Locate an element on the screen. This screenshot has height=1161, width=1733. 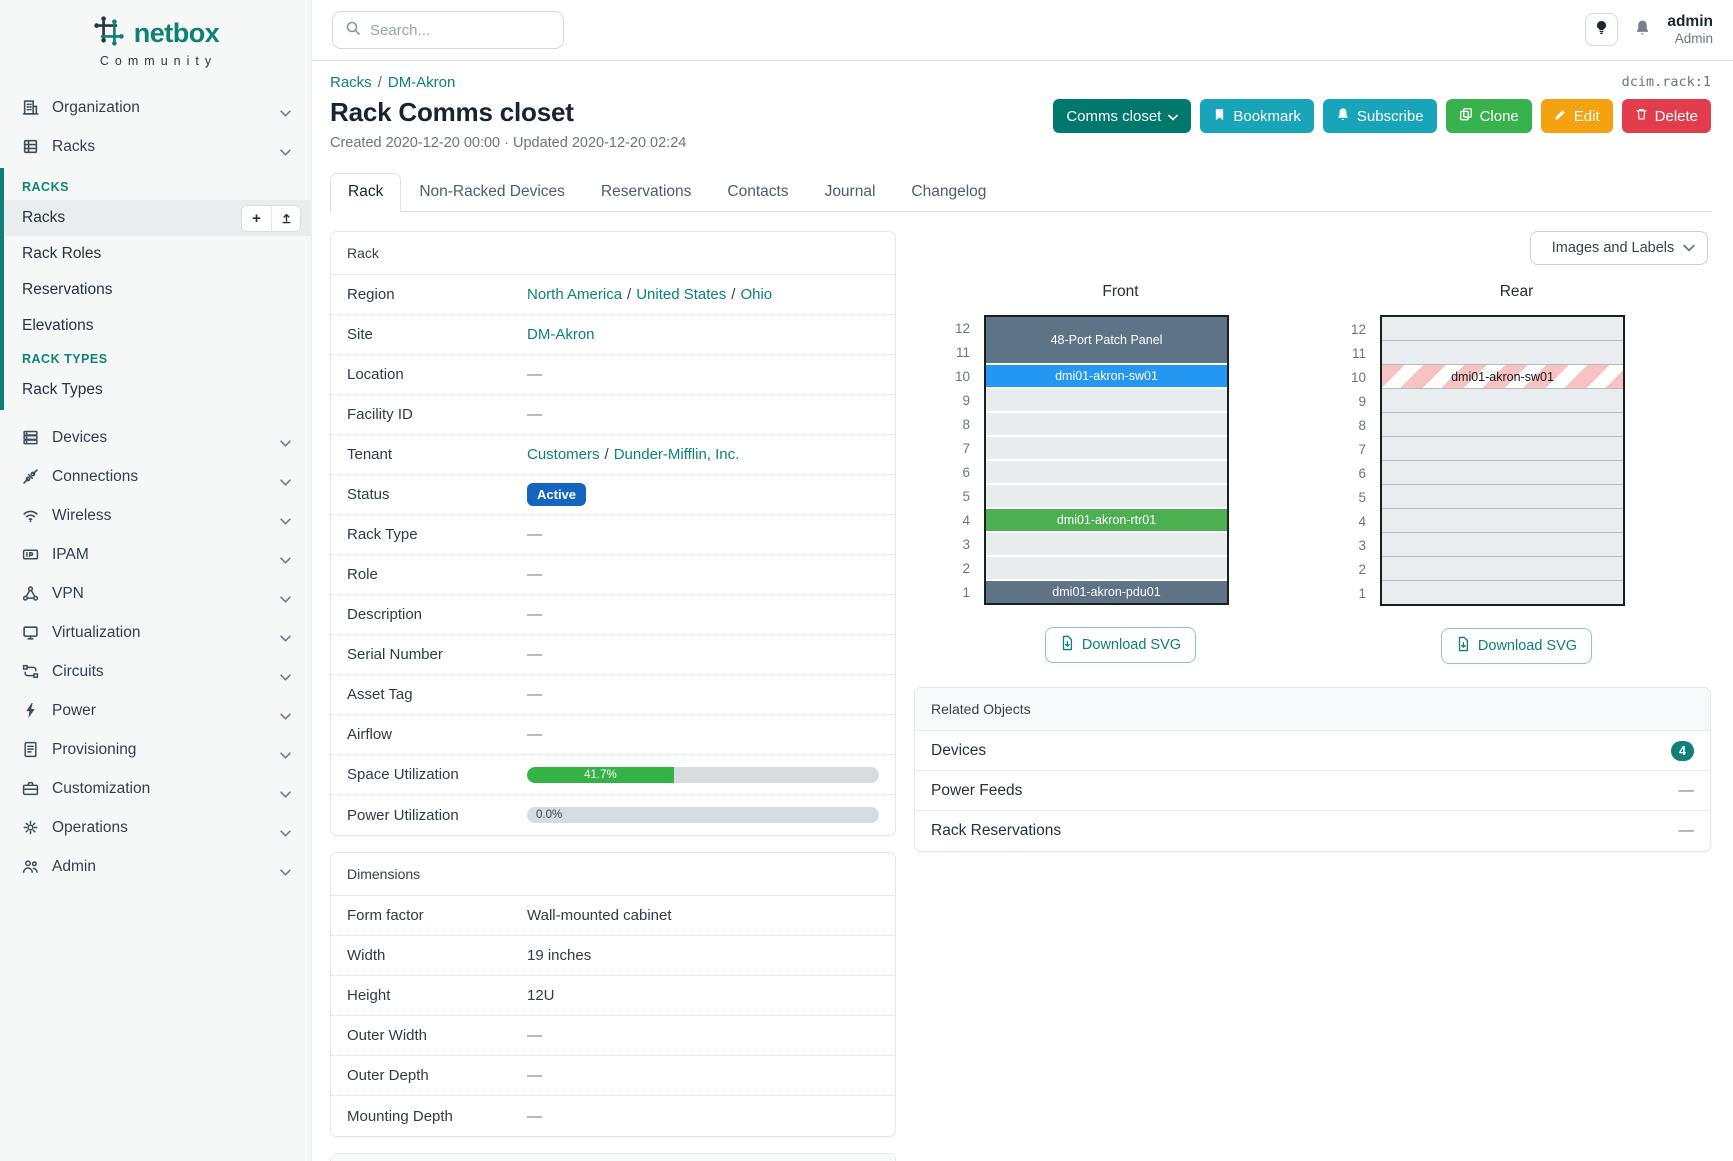
device-pdu: dmi01-akron-pdu01 is located at coordinates (1106, 592).